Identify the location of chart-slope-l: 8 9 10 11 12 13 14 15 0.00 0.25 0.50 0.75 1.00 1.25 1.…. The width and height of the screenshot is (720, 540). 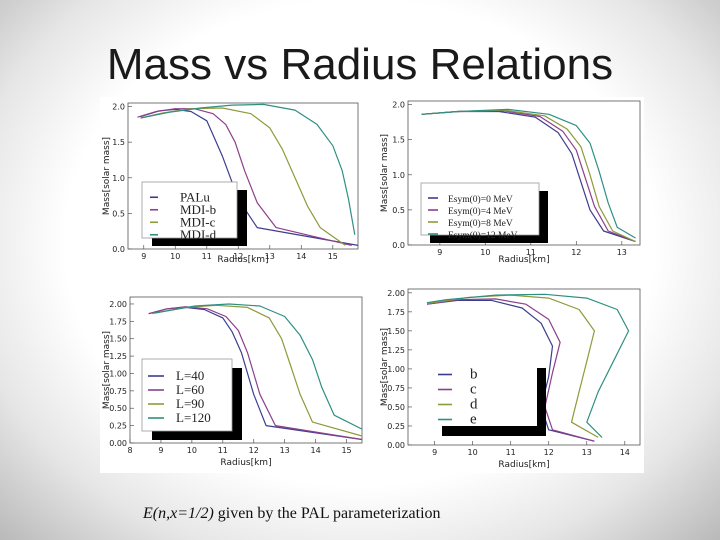
(233, 378).